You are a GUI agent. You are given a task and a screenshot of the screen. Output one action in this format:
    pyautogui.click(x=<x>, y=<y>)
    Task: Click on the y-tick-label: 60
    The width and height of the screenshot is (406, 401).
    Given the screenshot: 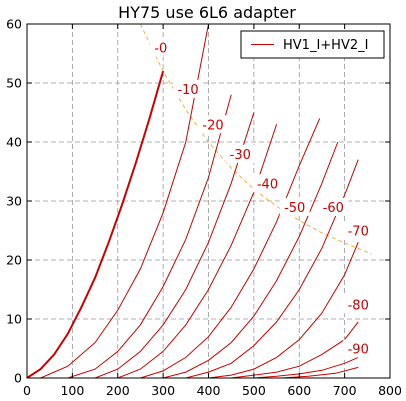 What is the action you would take?
    pyautogui.click(x=14, y=24)
    